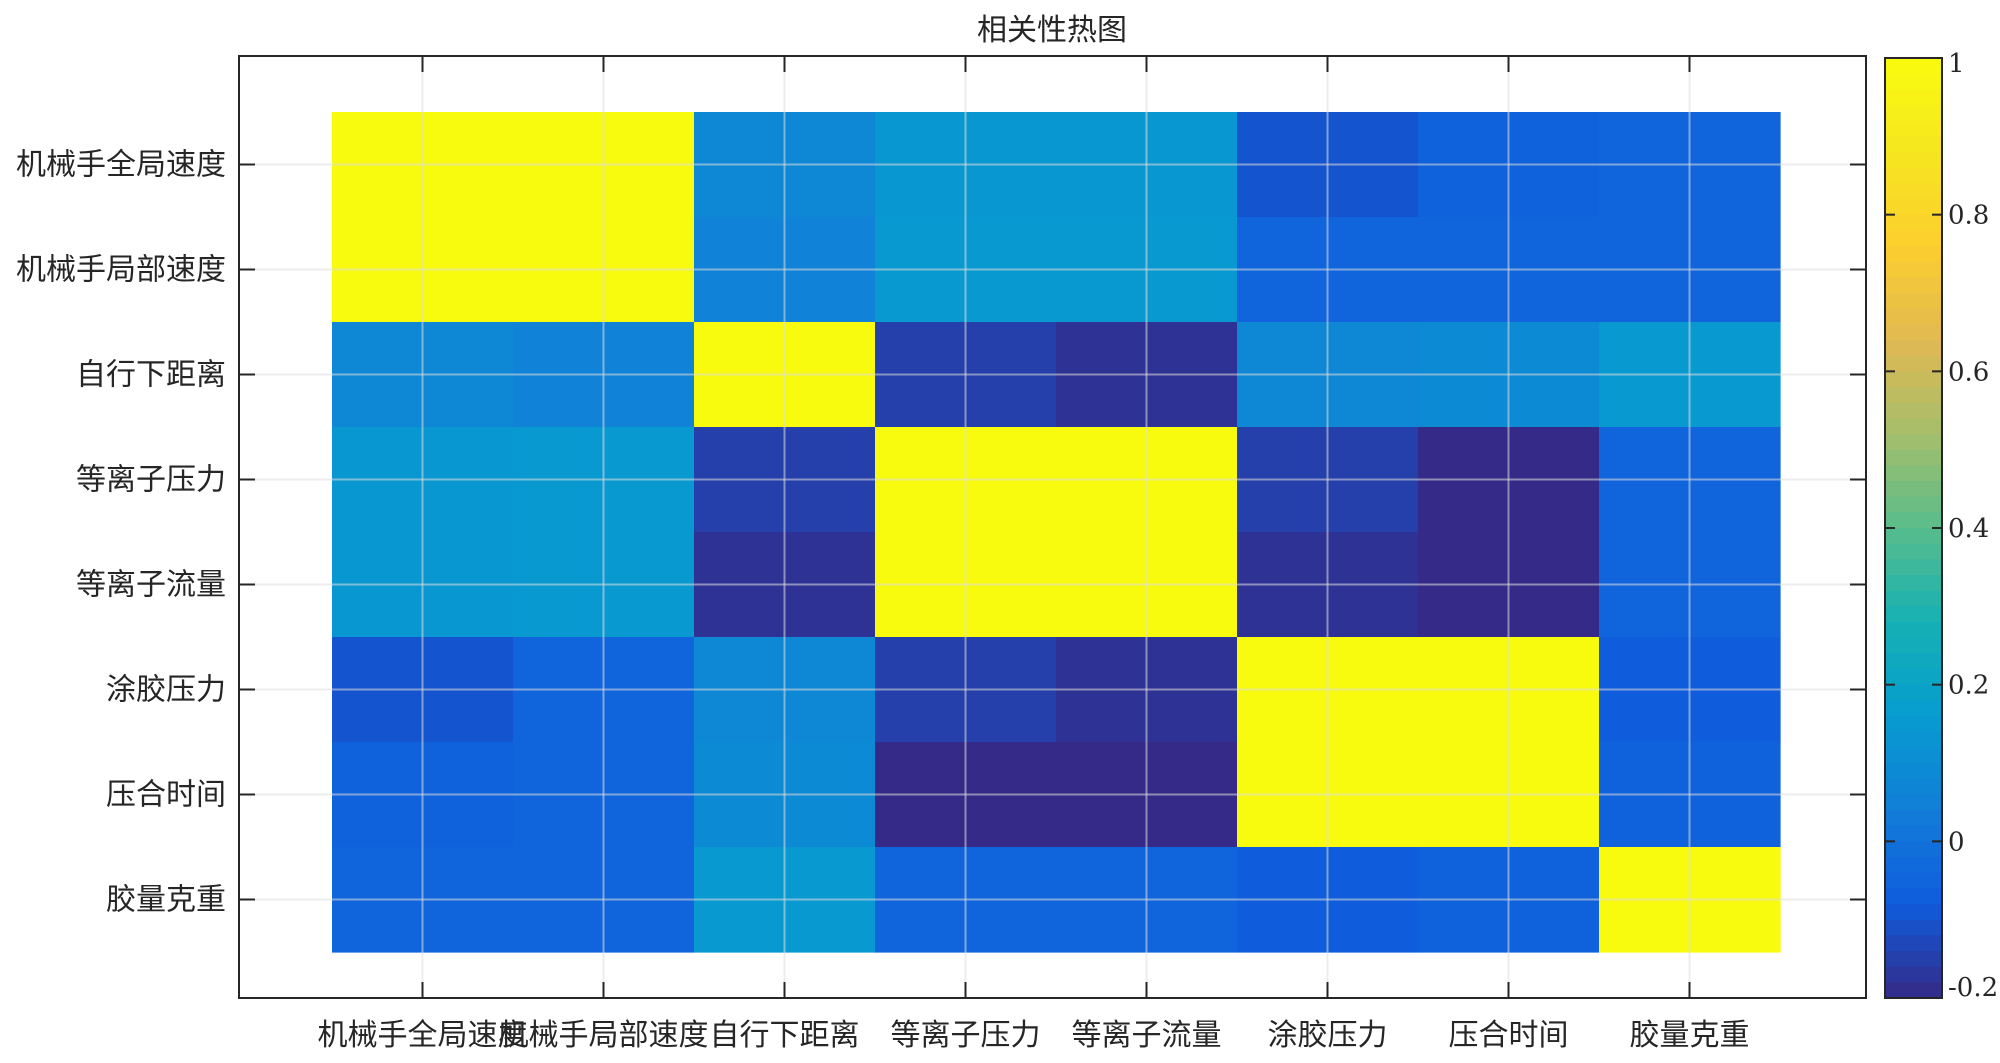 The width and height of the screenshot is (2000, 1063). Describe the element at coordinates (166, 900) in the screenshot. I see `y-tick-label: 胶量克重` at that location.